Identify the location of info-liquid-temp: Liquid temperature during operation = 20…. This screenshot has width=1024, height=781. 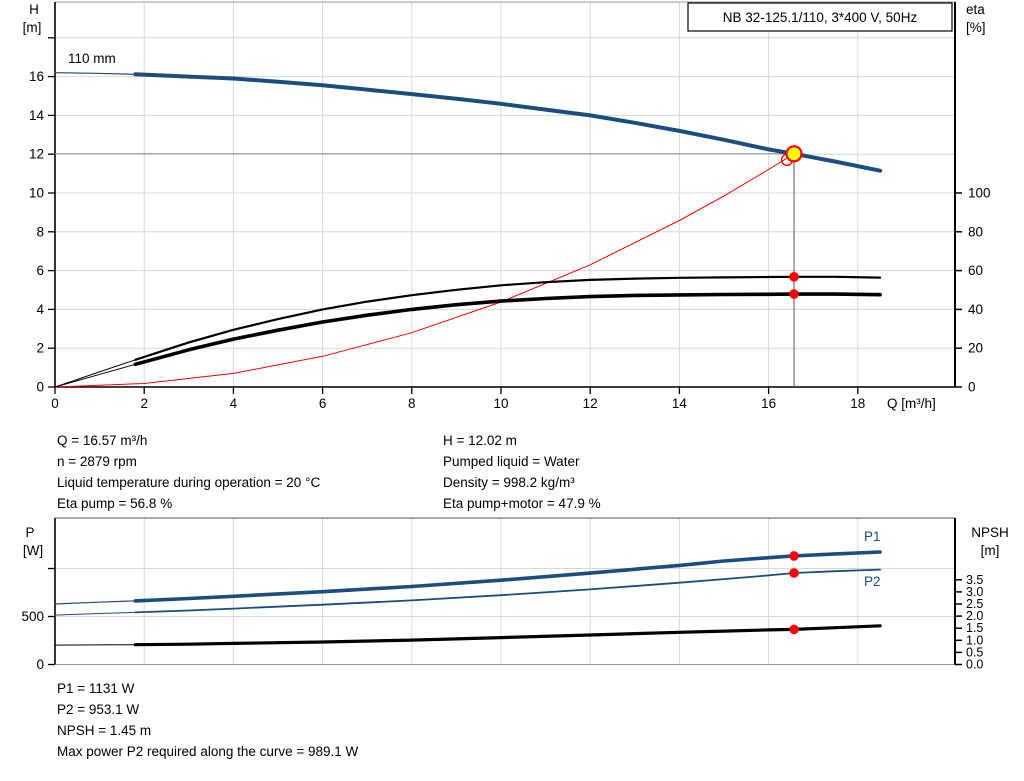
(188, 482).